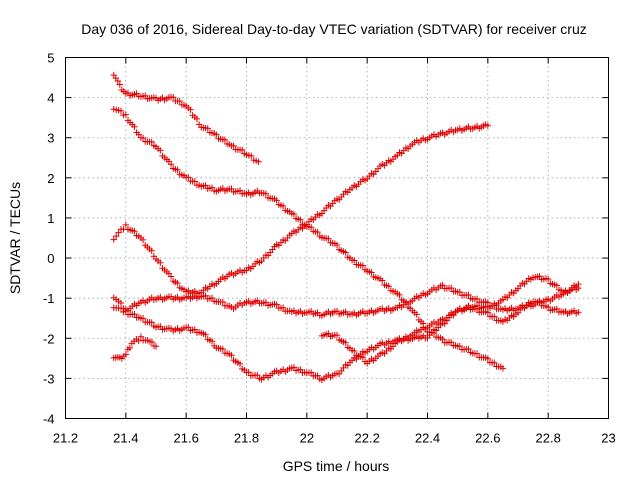 The height and width of the screenshot is (480, 640). Describe the element at coordinates (50, 58) in the screenshot. I see `y-tick-label: 5` at that location.